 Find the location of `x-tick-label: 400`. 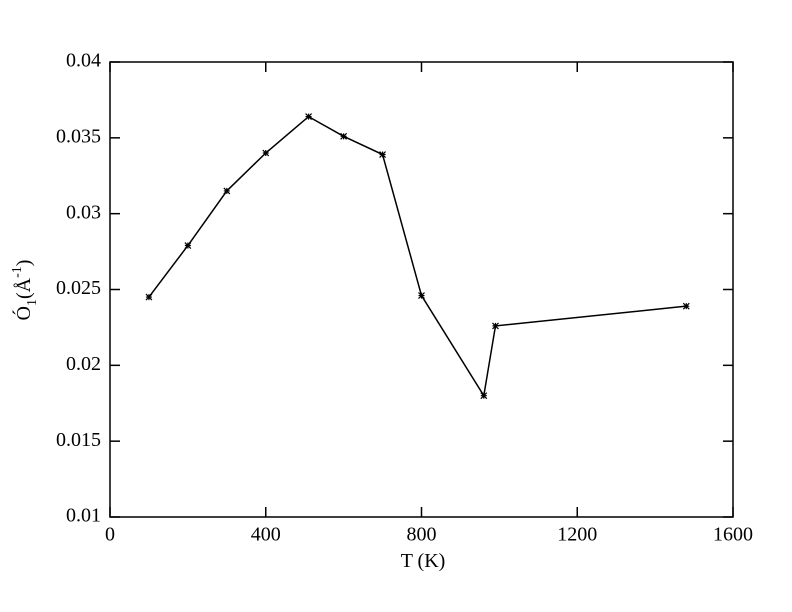

x-tick-label: 400 is located at coordinates (266, 535).